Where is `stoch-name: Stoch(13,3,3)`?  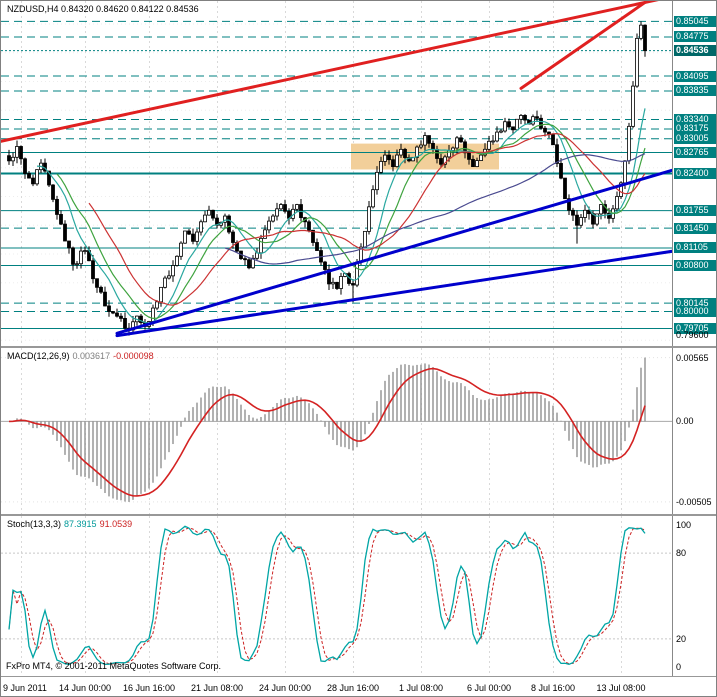 stoch-name: Stoch(13,3,3) is located at coordinates (34, 524).